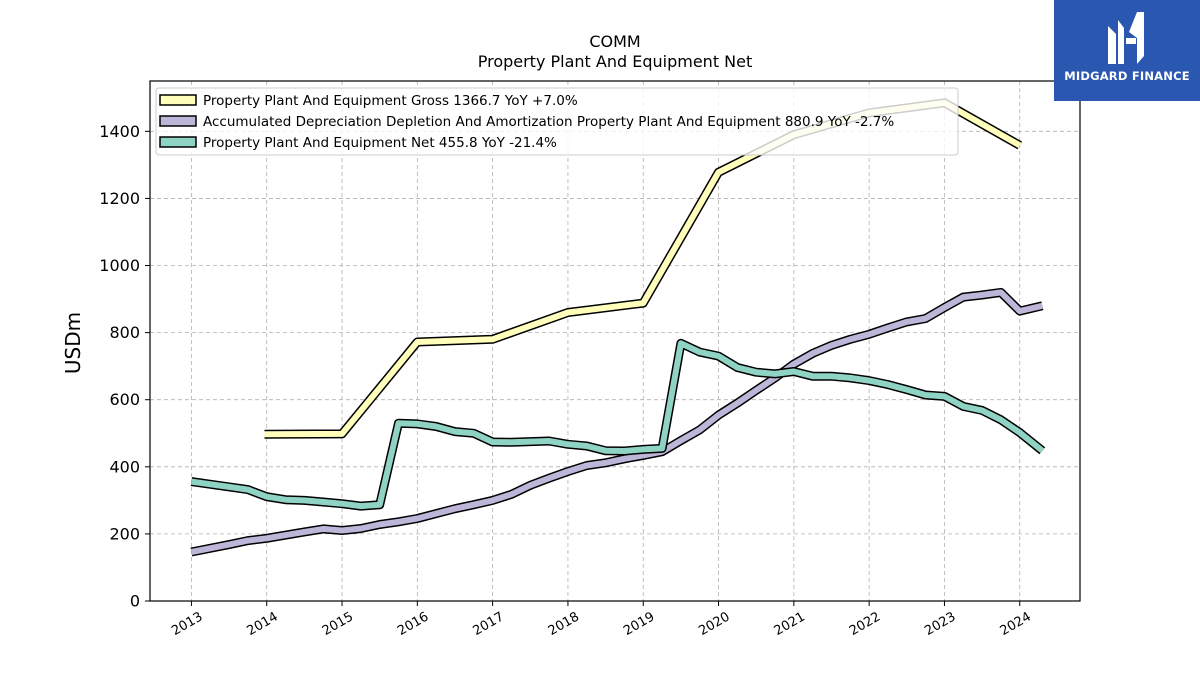  Describe the element at coordinates (135, 601) in the screenshot. I see `y-tick-label: 0` at that location.